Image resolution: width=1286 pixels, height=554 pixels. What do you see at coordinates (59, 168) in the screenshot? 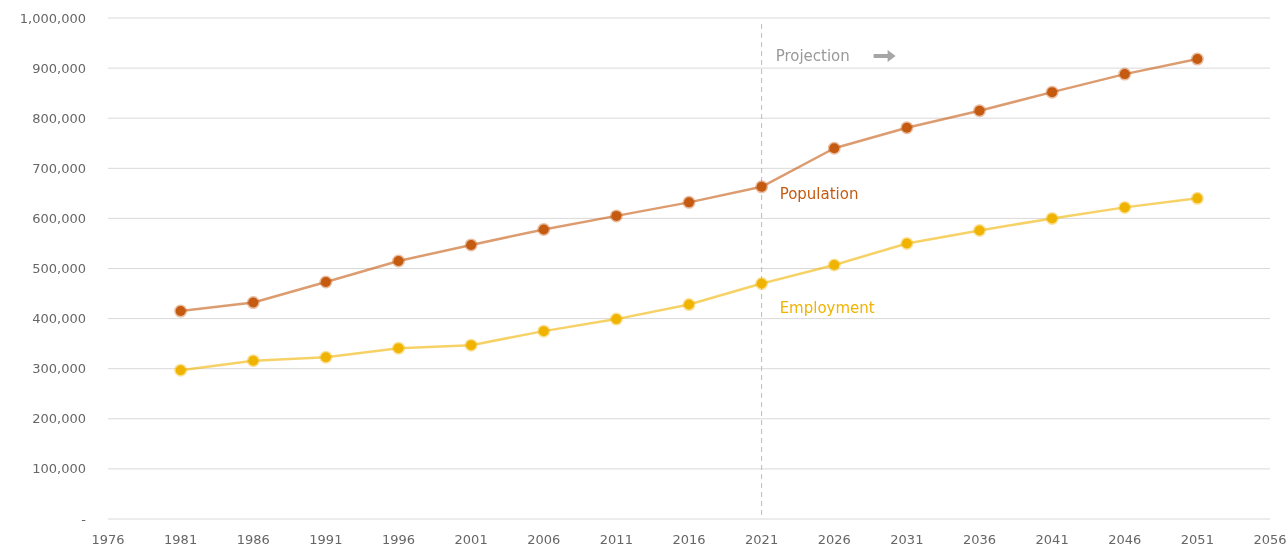
I see `y-tick-label: 700,000` at bounding box center [59, 168].